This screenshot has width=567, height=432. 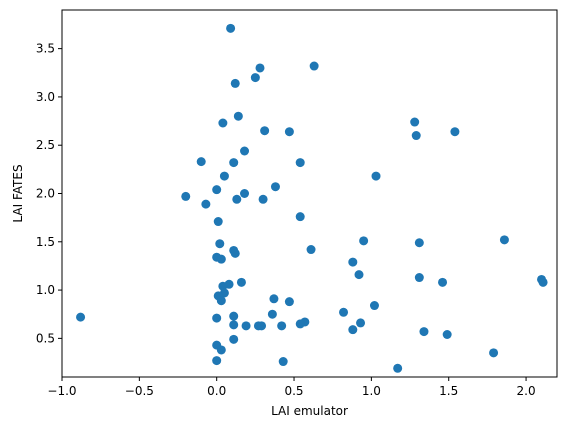 I want to click on y-tick-label: 1.0, so click(x=45, y=290).